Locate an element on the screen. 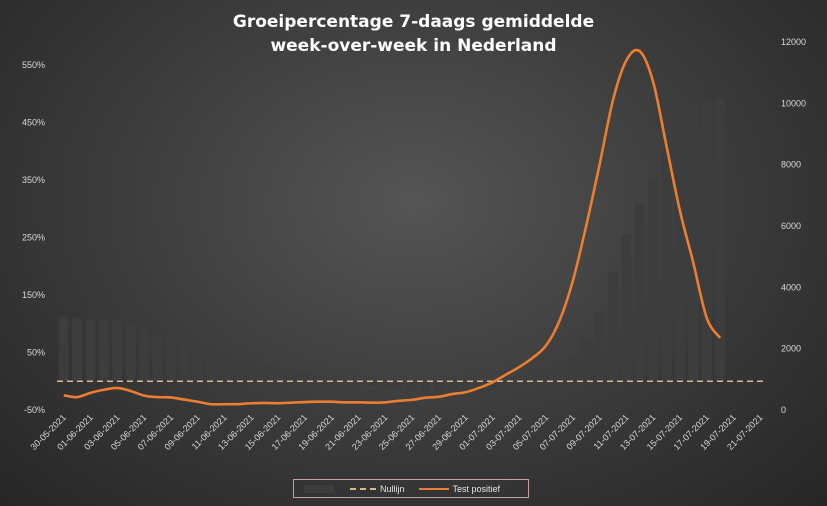  y-right-tick-label: 4000 is located at coordinates (791, 287).